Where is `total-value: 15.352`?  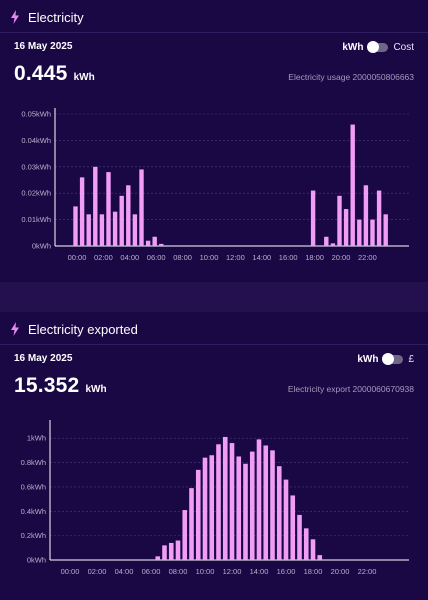
total-value: 15.352 is located at coordinates (47, 385).